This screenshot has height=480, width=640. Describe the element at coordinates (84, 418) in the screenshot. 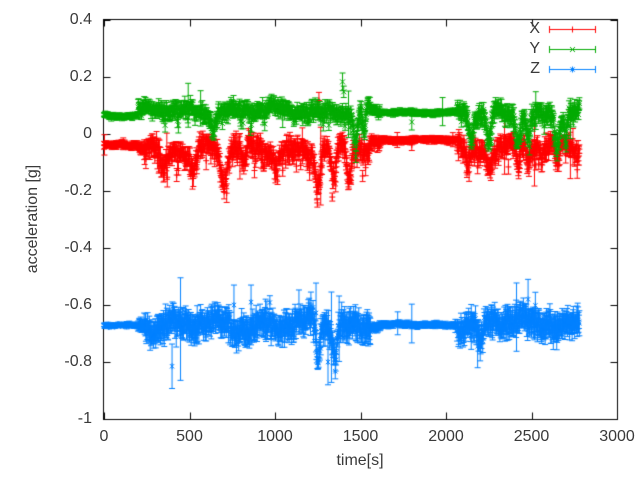

I see `y-tick-label: -1` at that location.